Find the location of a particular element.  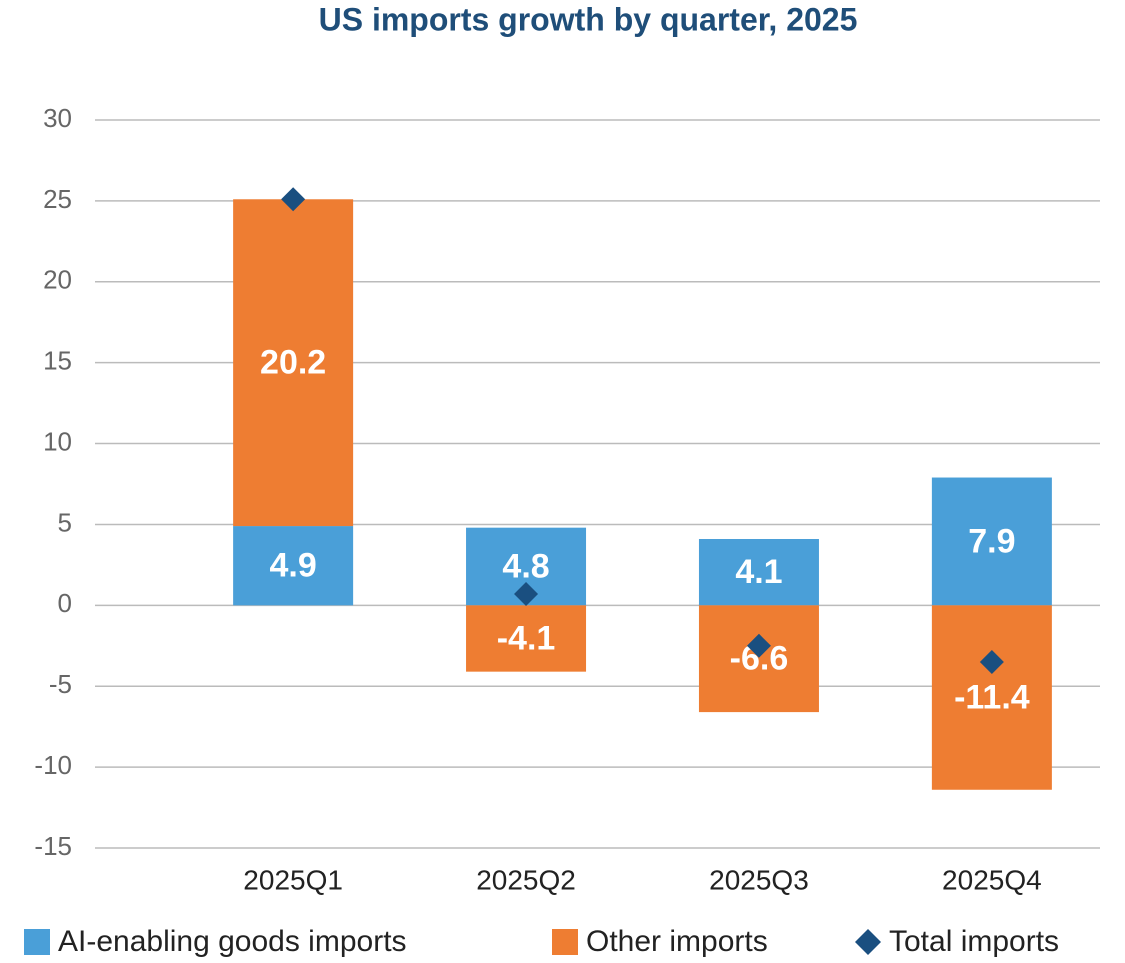

value-label: -11.4 is located at coordinates (992, 698).